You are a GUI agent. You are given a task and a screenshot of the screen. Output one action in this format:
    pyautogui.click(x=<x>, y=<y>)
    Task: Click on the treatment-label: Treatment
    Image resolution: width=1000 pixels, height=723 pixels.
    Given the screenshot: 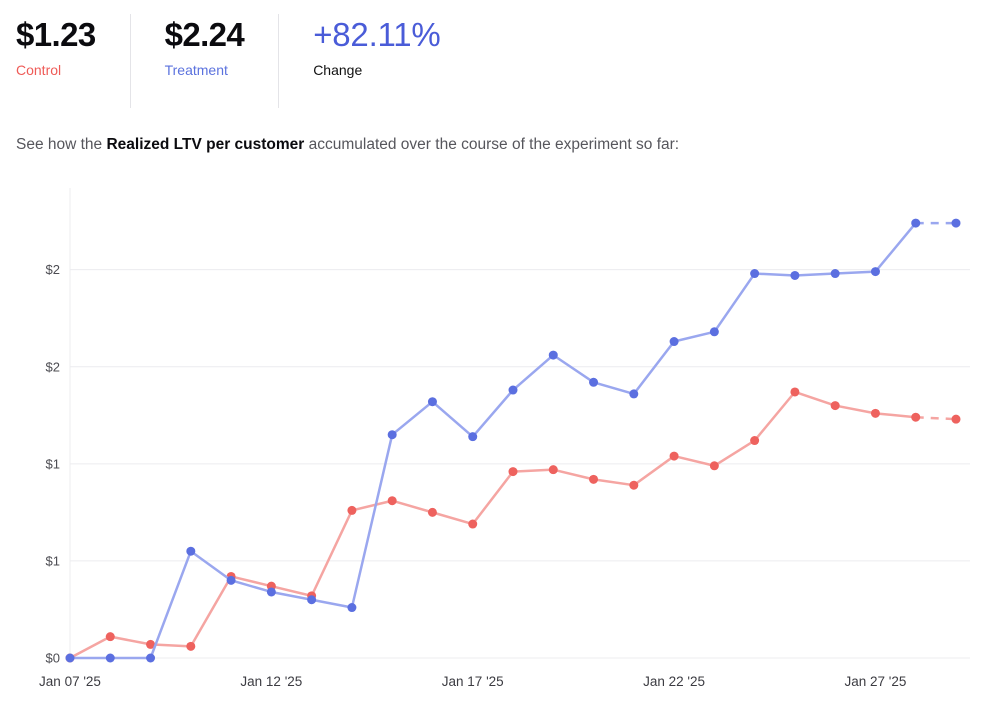 What is the action you would take?
    pyautogui.click(x=196, y=69)
    